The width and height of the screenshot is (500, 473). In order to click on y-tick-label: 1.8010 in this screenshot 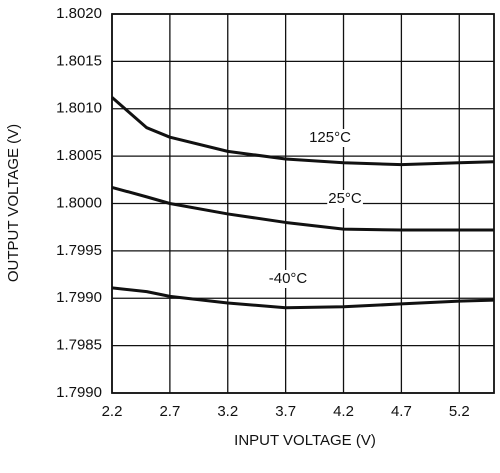, I will do `click(79, 108)`.